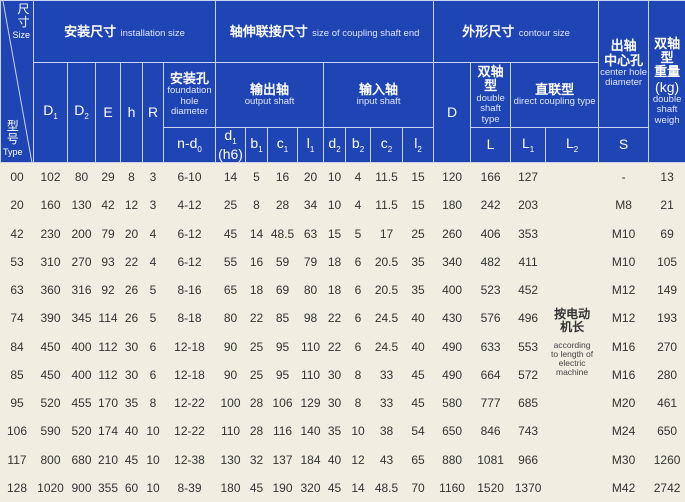 This screenshot has height=502, width=685. Describe the element at coordinates (257, 290) in the screenshot. I see `table-cell: 18` at that location.